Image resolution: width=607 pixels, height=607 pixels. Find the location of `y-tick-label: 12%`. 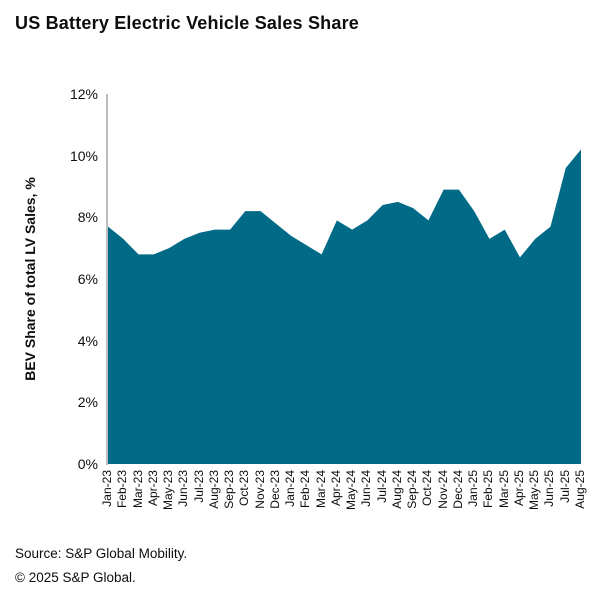

y-tick-label: 12% is located at coordinates (83, 94).